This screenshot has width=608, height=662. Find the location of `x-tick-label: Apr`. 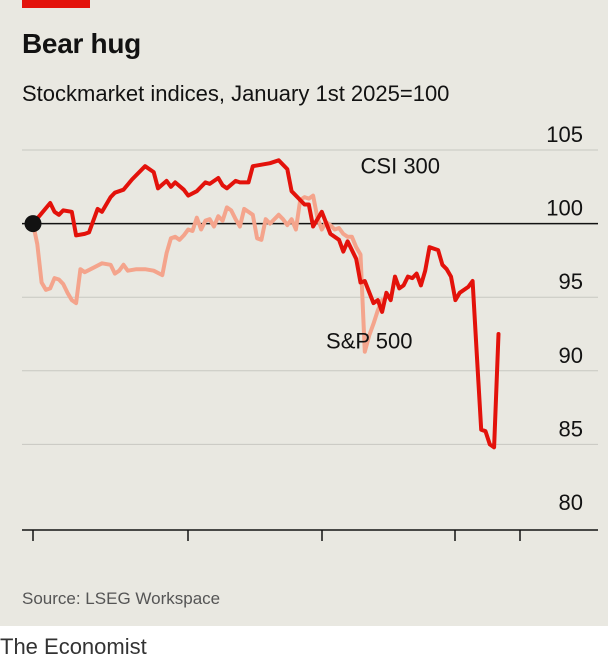

x-tick-label: Apr is located at coordinates (488, 549).